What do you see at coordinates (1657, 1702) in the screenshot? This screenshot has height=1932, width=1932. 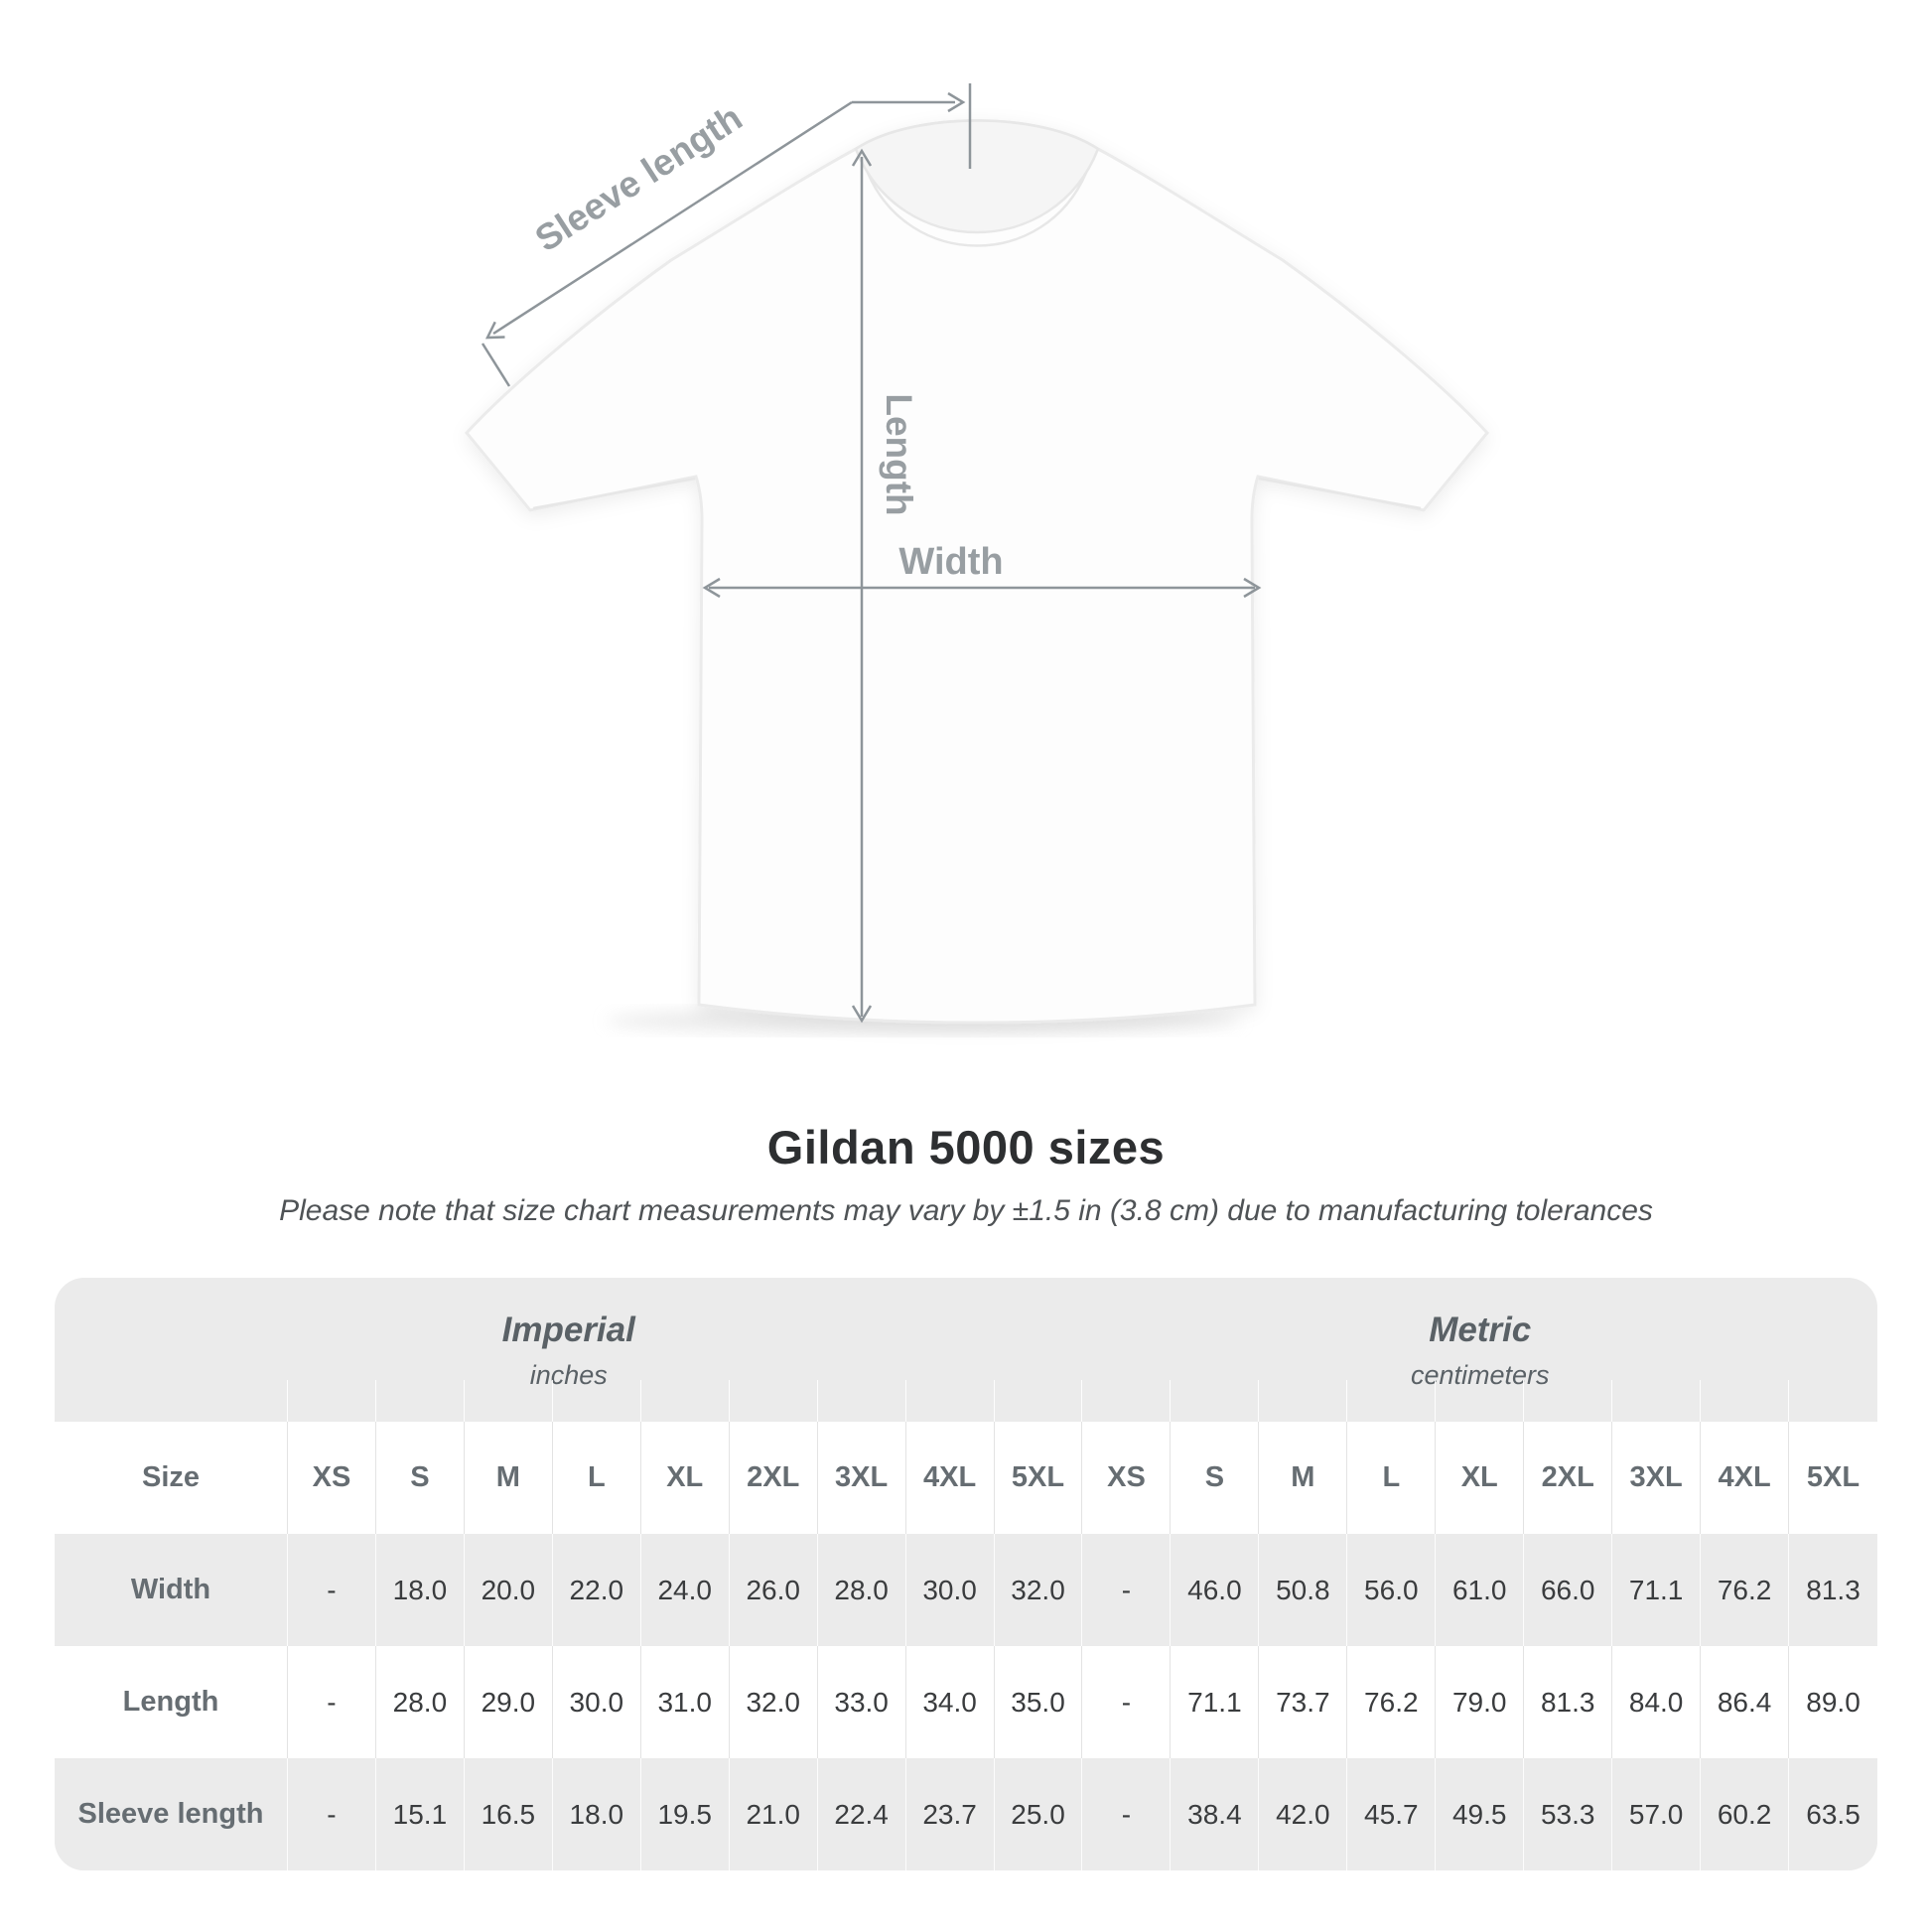 I see `value-cell: 84.0` at bounding box center [1657, 1702].